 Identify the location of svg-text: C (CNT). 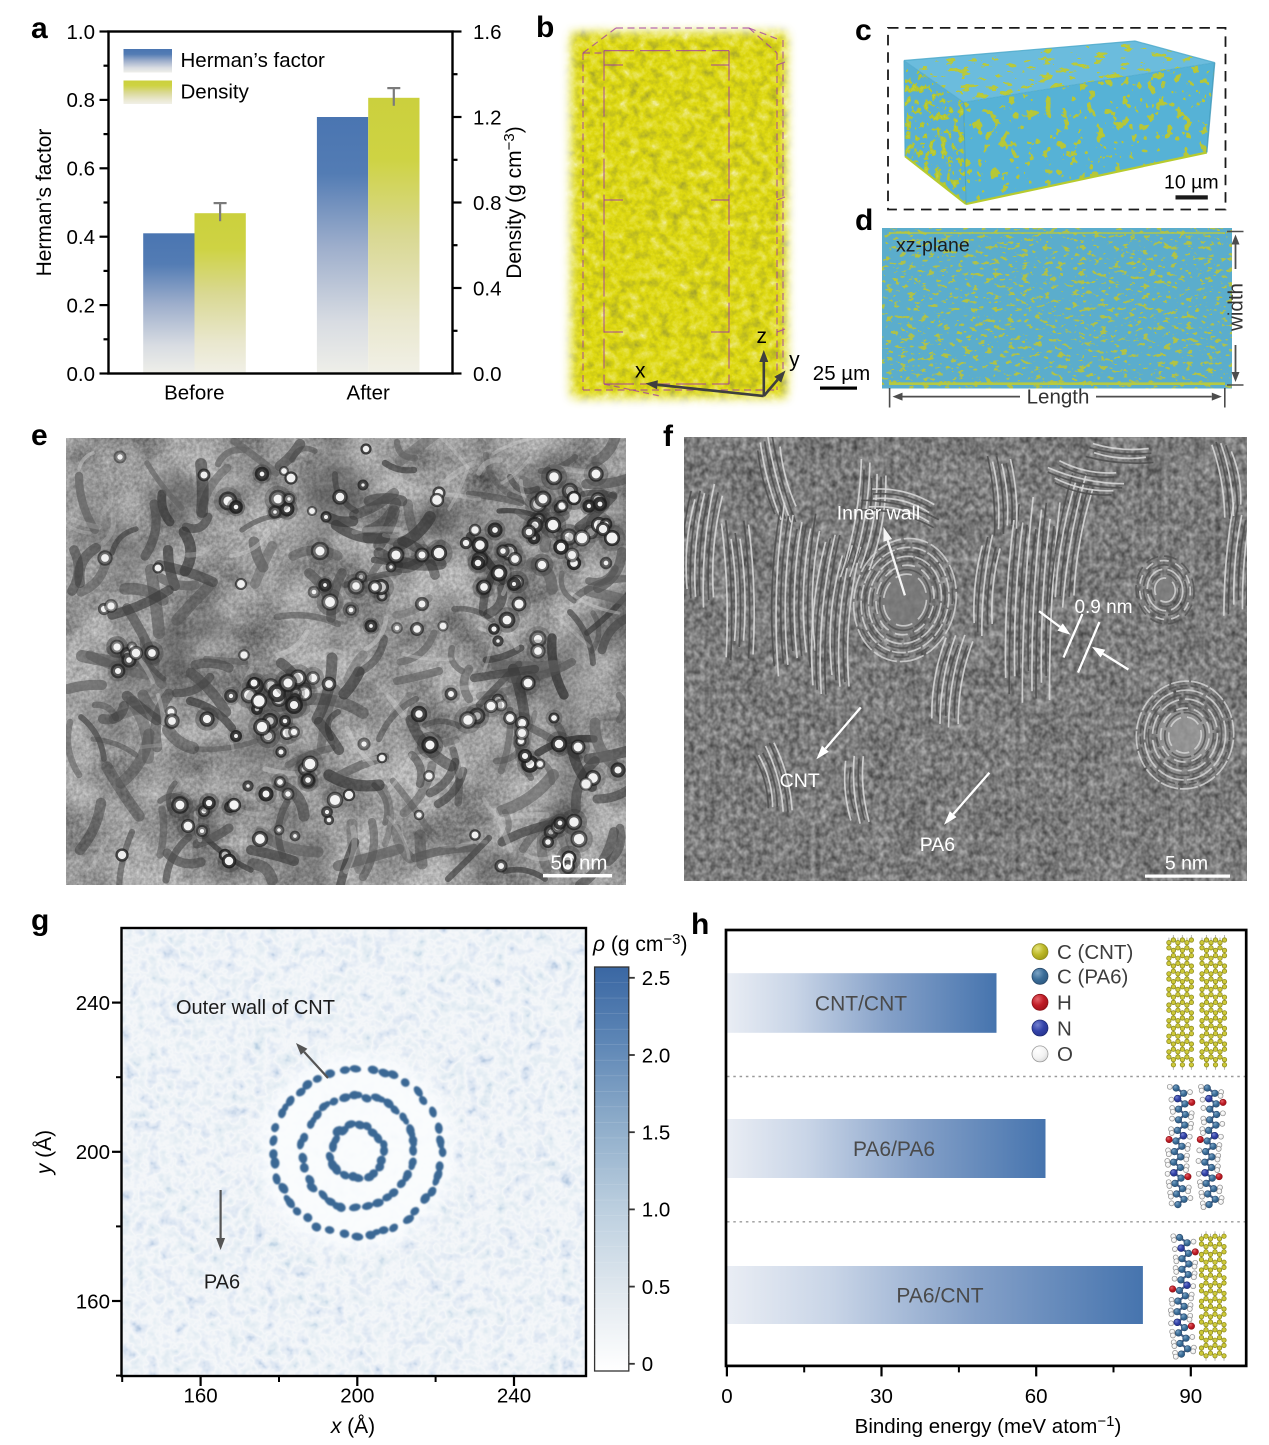
(1095, 952).